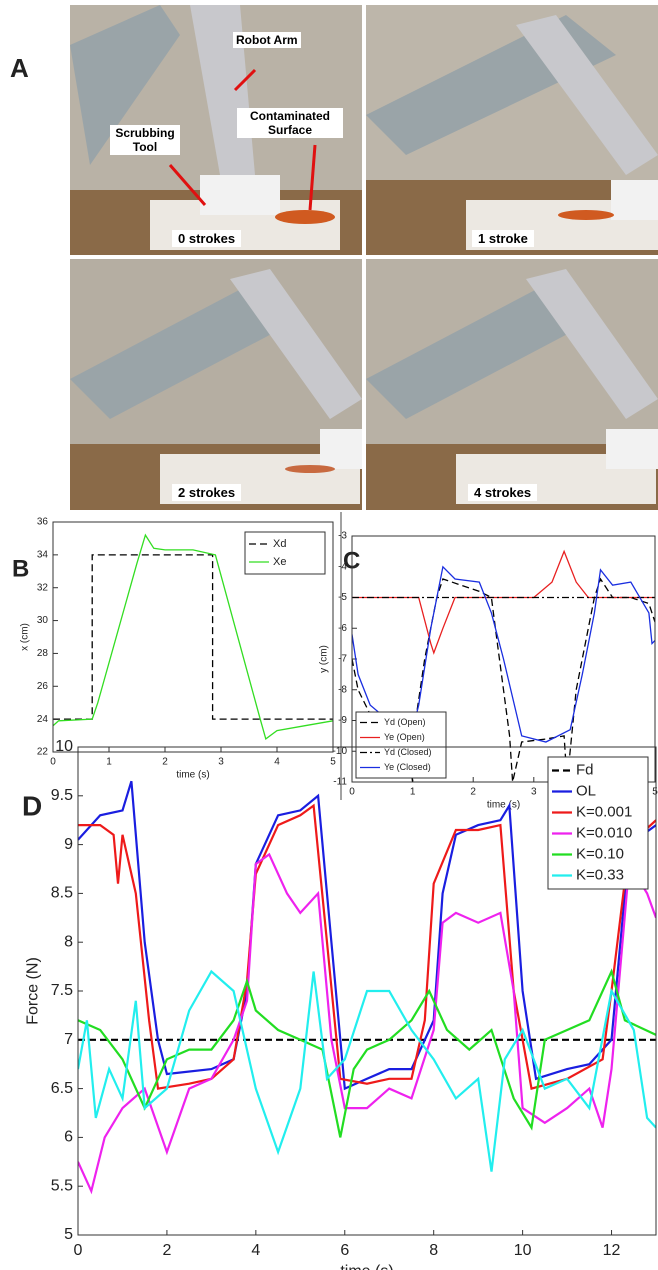 The width and height of the screenshot is (658, 1270). What do you see at coordinates (19, 68) in the screenshot?
I see `panel-label: A` at bounding box center [19, 68].